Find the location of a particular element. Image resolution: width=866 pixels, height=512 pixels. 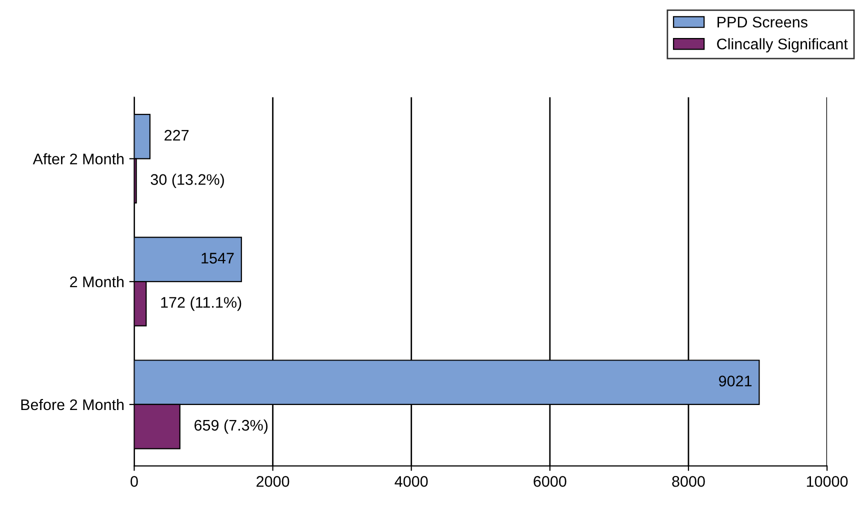

legend-label: Clincally Significant is located at coordinates (782, 45).